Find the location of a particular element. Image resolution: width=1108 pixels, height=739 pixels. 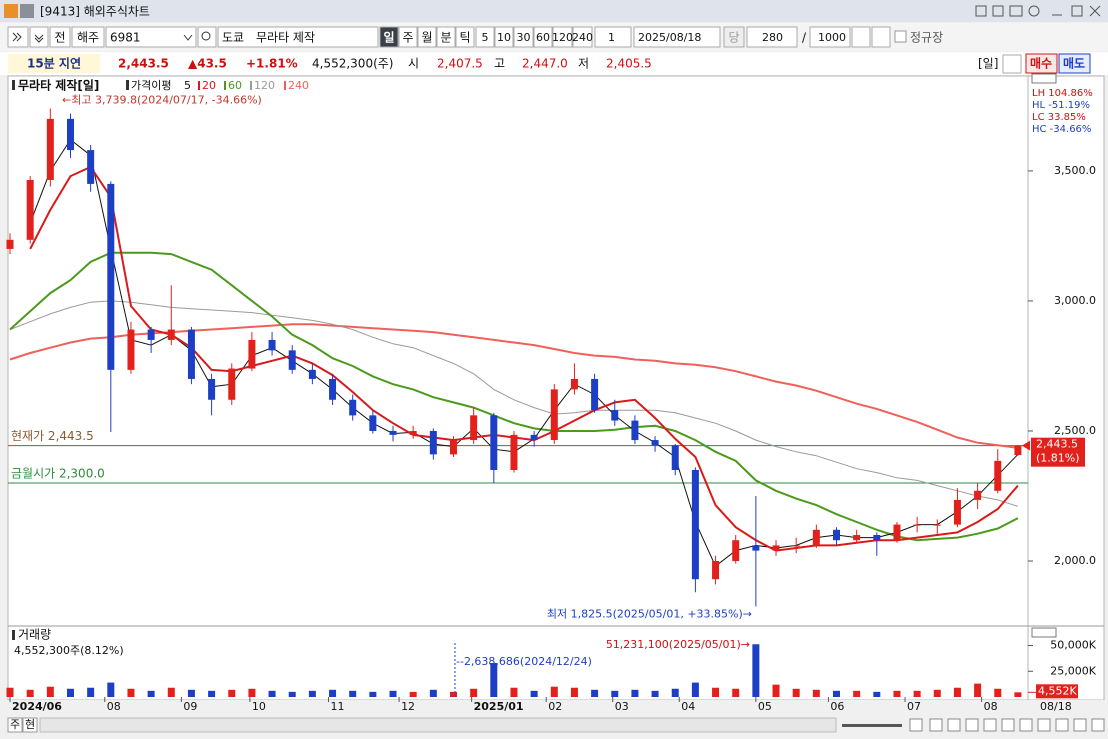

period-label: 분 is located at coordinates (445, 38).